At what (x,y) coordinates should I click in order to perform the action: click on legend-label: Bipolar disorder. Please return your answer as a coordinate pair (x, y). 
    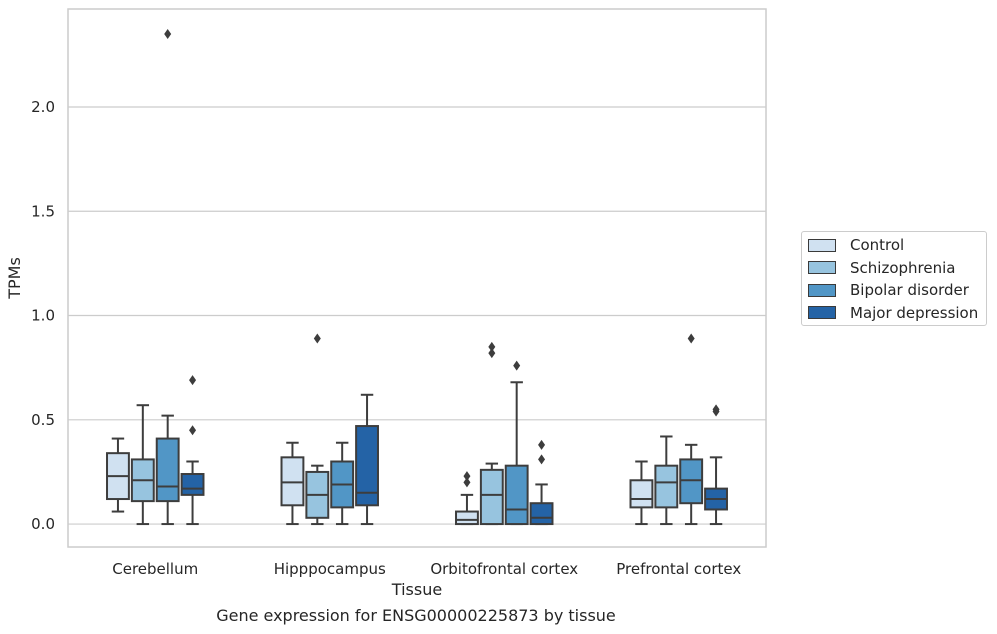
    Looking at the image, I should click on (909, 290).